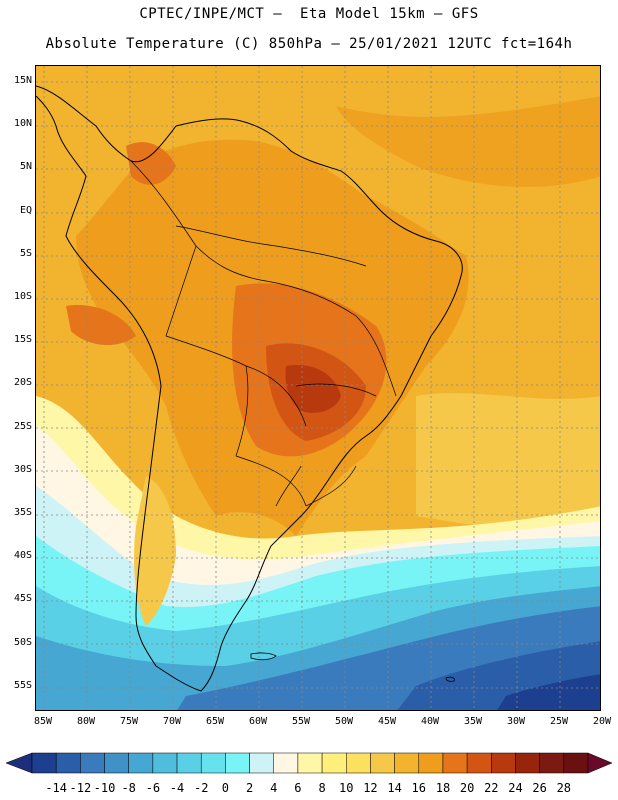 The image size is (618, 800). I want to click on lat-label: 35S, so click(22, 512).